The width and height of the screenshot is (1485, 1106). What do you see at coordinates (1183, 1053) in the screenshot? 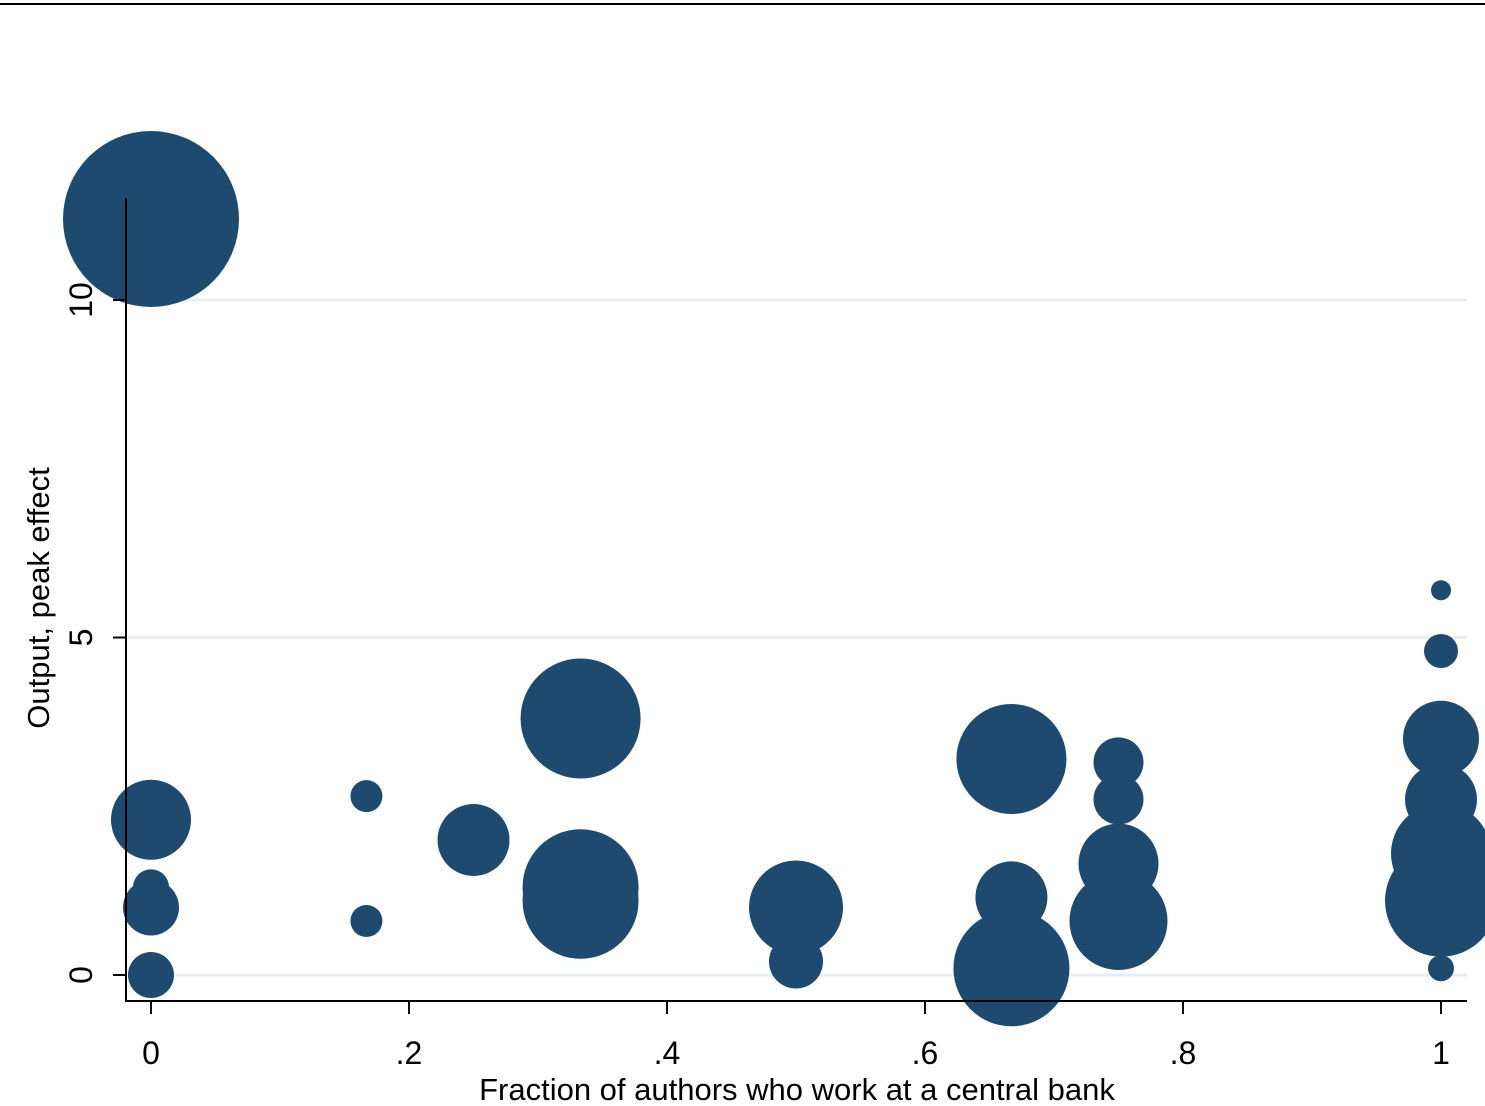
I see `x-tick-label-4: .8` at bounding box center [1183, 1053].